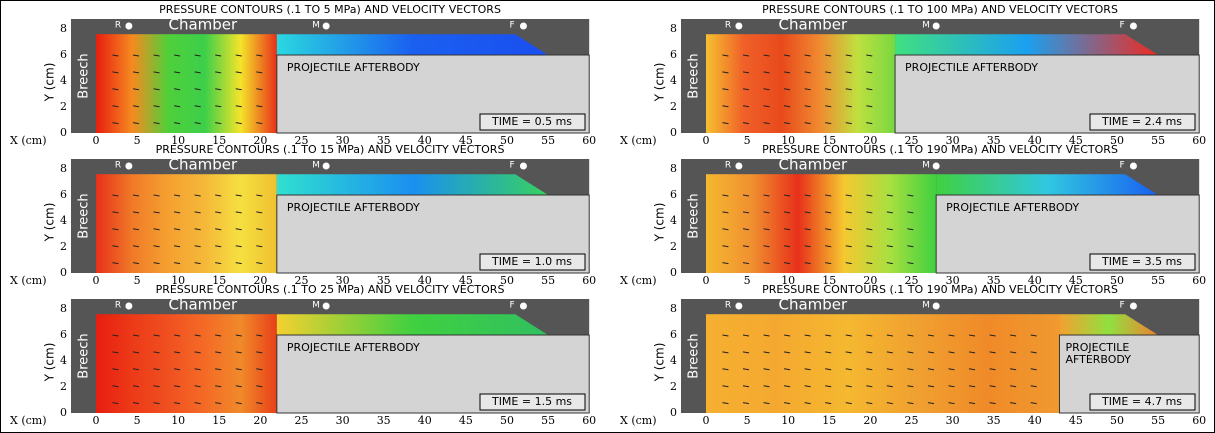 This screenshot has width=1215, height=433. What do you see at coordinates (994, 280) in the screenshot?
I see `x-tick-label: 35` at bounding box center [994, 280].